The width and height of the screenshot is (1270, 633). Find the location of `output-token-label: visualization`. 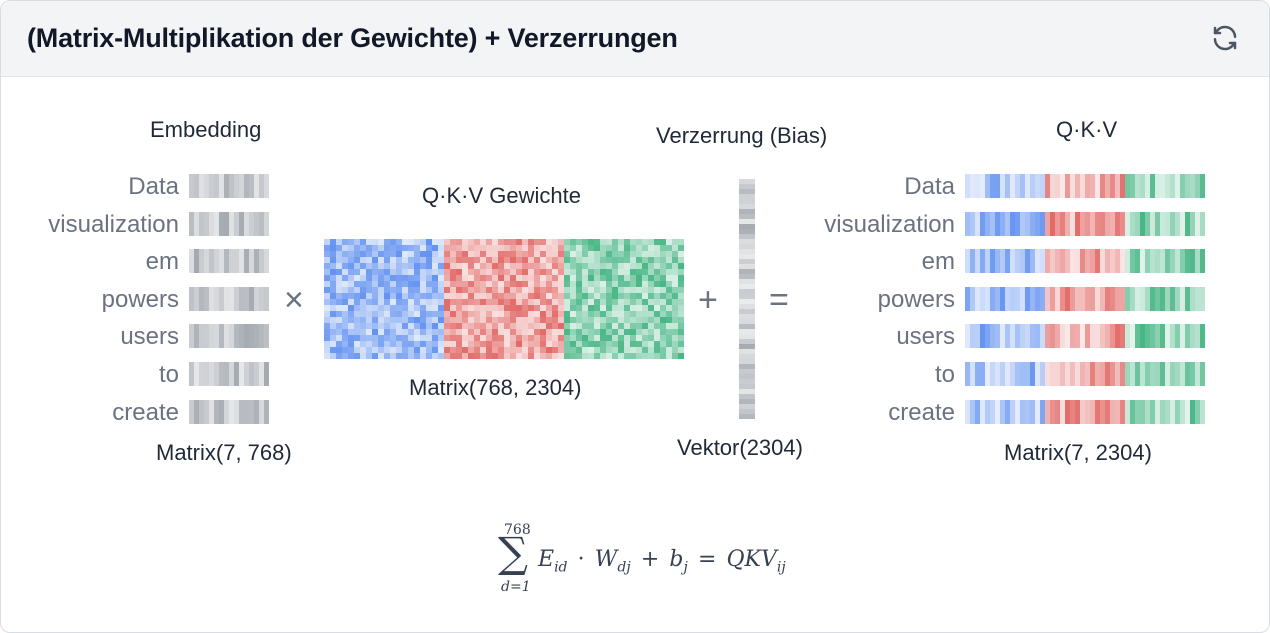

output-token-label: visualization is located at coordinates (889, 224).